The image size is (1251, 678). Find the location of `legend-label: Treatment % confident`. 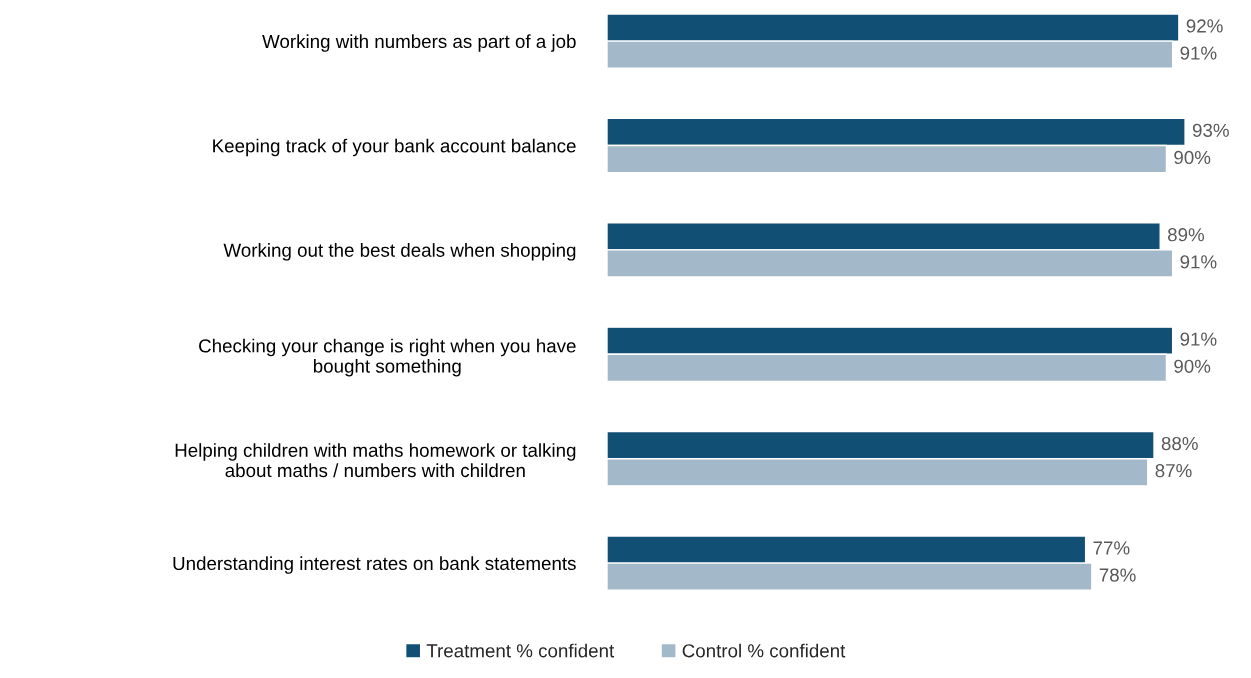

legend-label: Treatment % confident is located at coordinates (520, 650).